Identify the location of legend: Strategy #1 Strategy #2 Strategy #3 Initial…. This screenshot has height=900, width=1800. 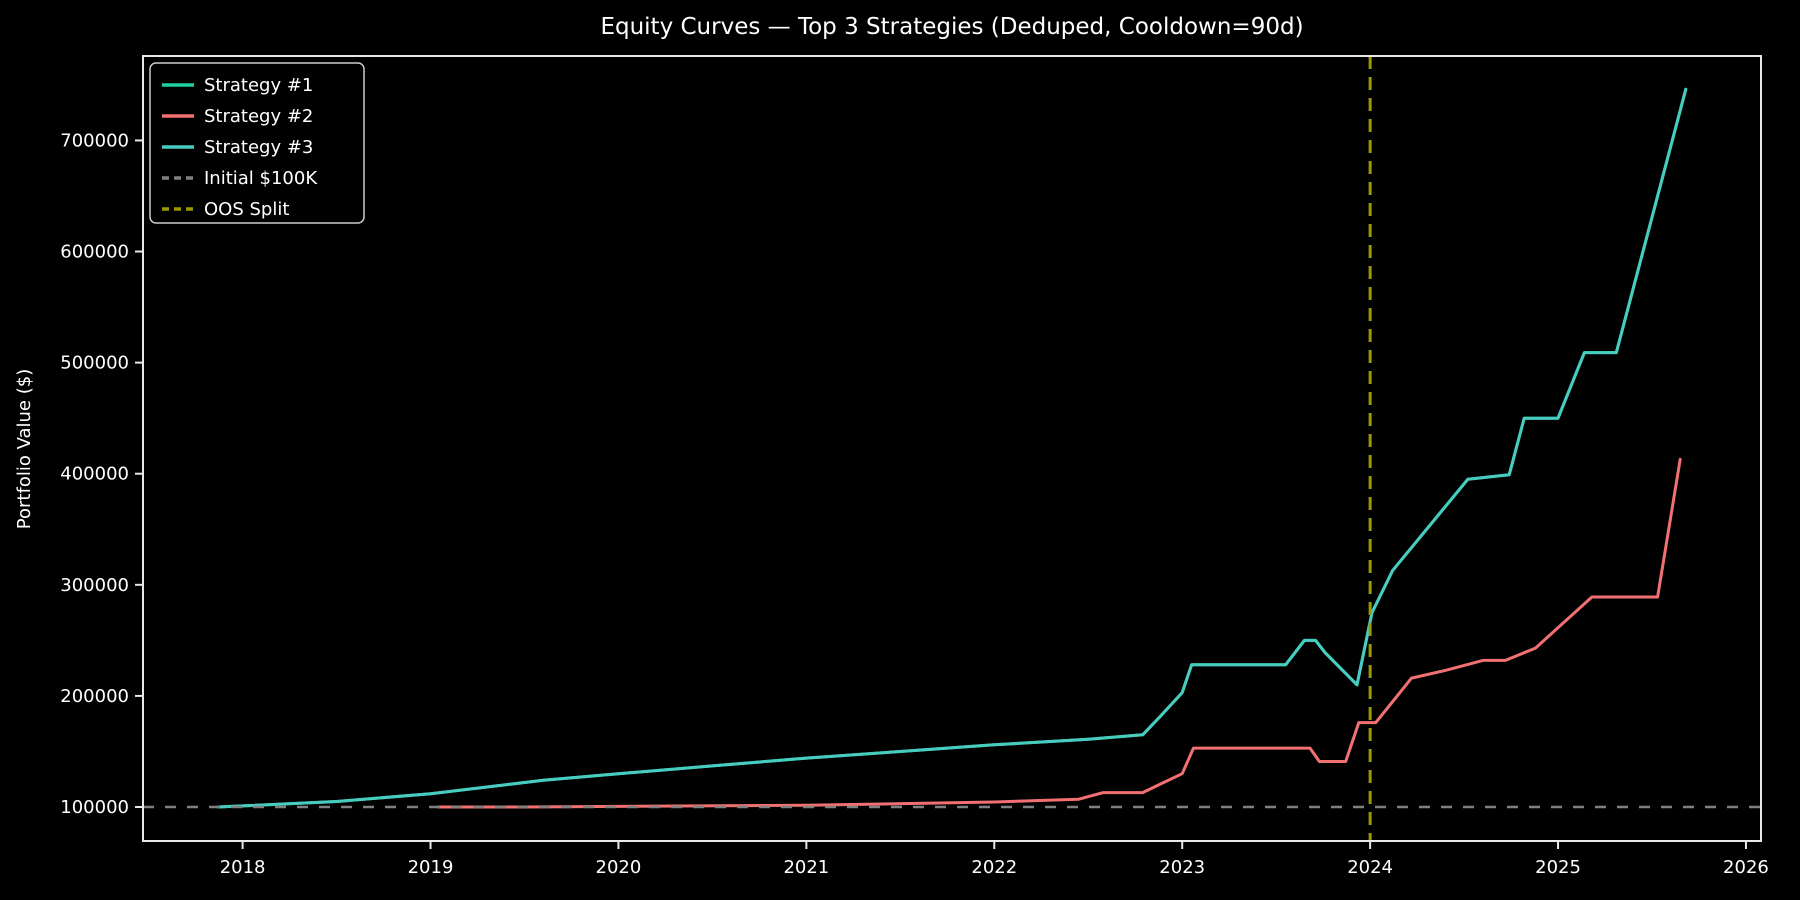
(257, 143).